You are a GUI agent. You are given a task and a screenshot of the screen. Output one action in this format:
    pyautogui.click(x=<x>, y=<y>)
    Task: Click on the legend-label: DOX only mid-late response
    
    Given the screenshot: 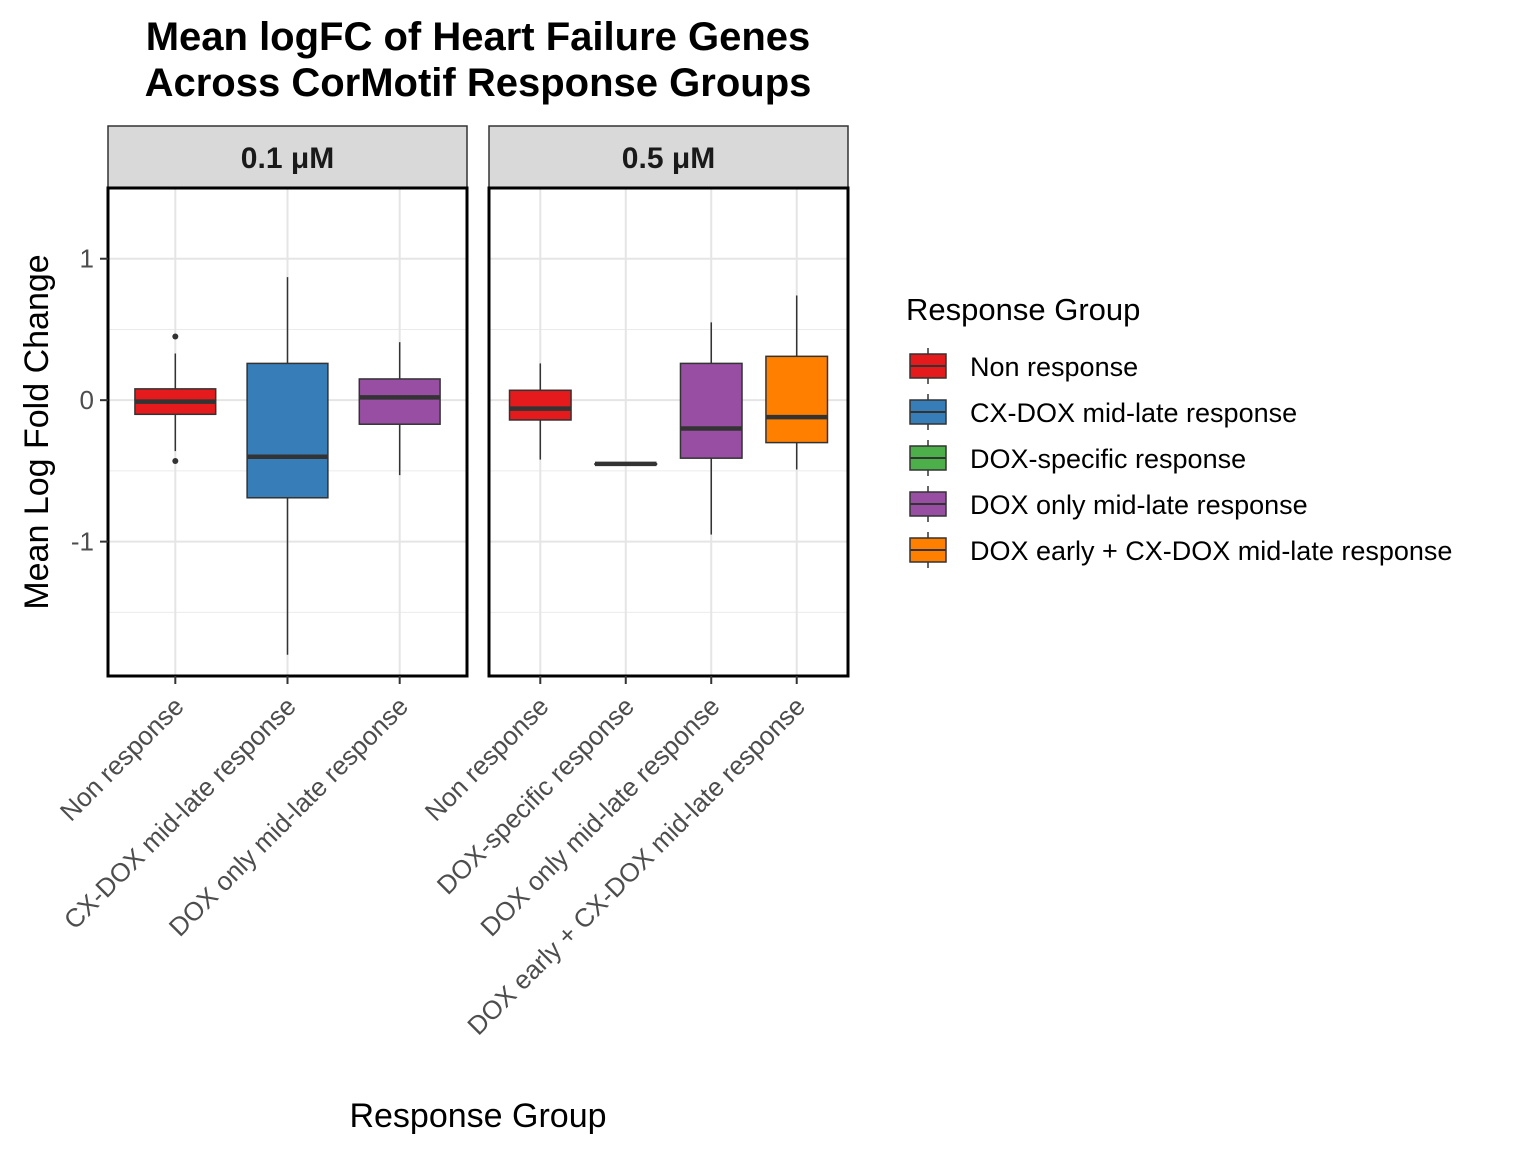 What is the action you would take?
    pyautogui.click(x=1139, y=505)
    